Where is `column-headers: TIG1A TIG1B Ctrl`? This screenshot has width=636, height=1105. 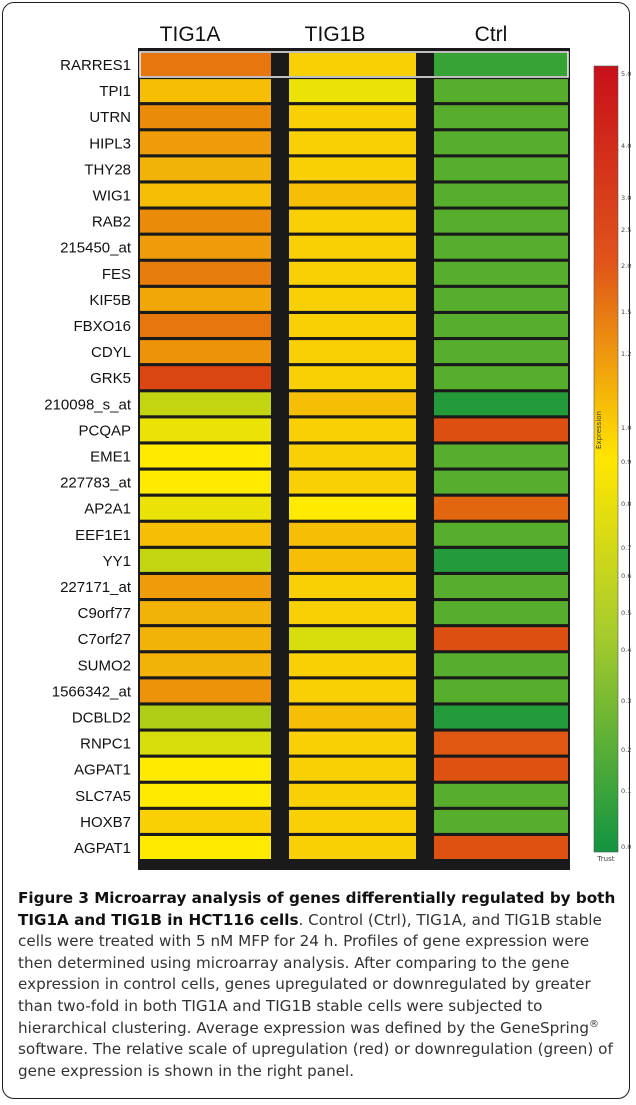 column-headers: TIG1A TIG1B Ctrl is located at coordinates (334, 34).